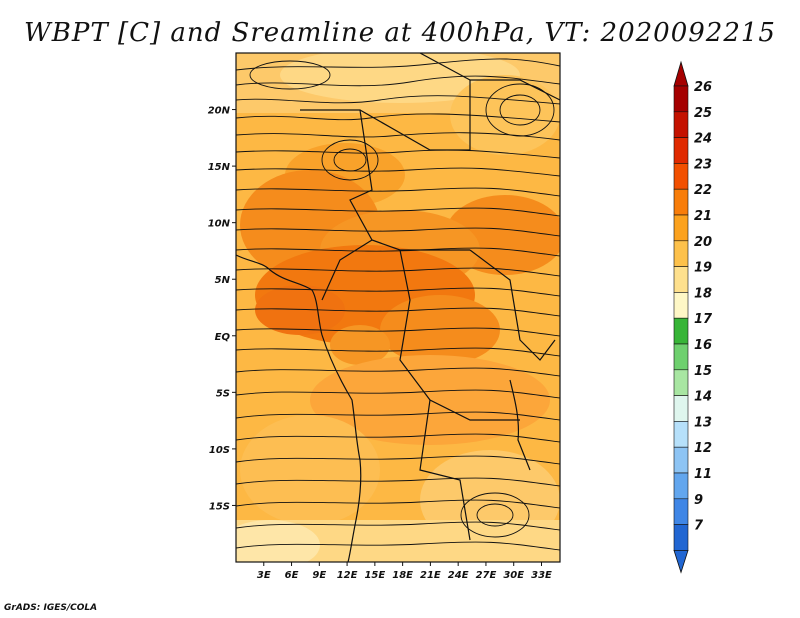  Describe the element at coordinates (703, 139) in the screenshot. I see `colorbar-label: 24` at that location.